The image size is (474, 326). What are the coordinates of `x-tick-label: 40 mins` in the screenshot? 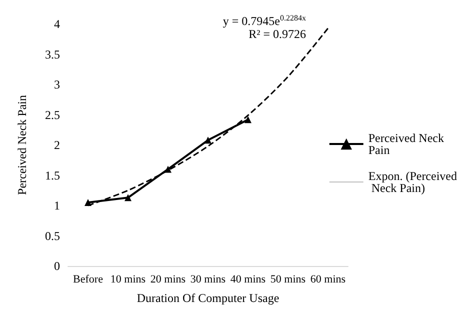 It's located at (248, 280).